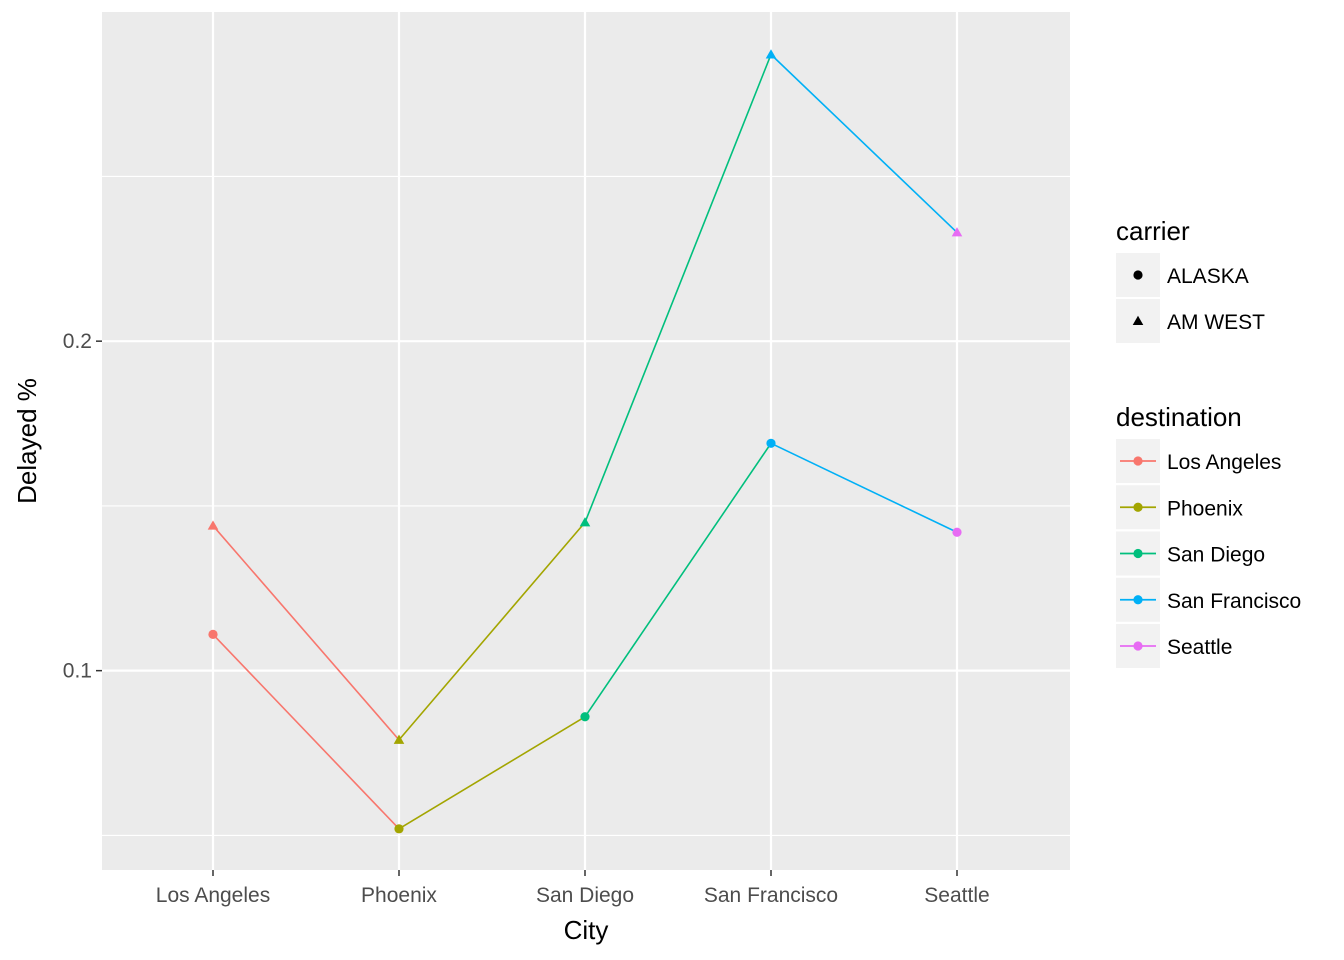 The image size is (1344, 960). Describe the element at coordinates (1199, 647) in the screenshot. I see `legend-label: Seattle` at that location.